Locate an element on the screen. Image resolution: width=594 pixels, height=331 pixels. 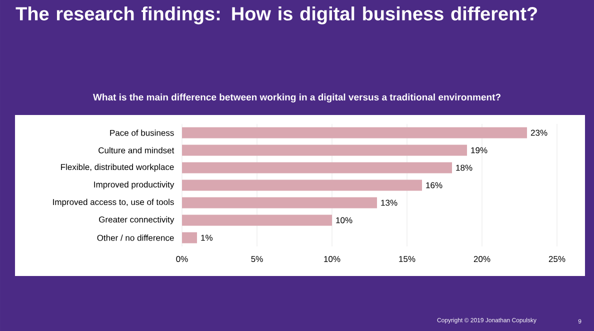
y-tick-label: Culture and mindset is located at coordinates (136, 150).